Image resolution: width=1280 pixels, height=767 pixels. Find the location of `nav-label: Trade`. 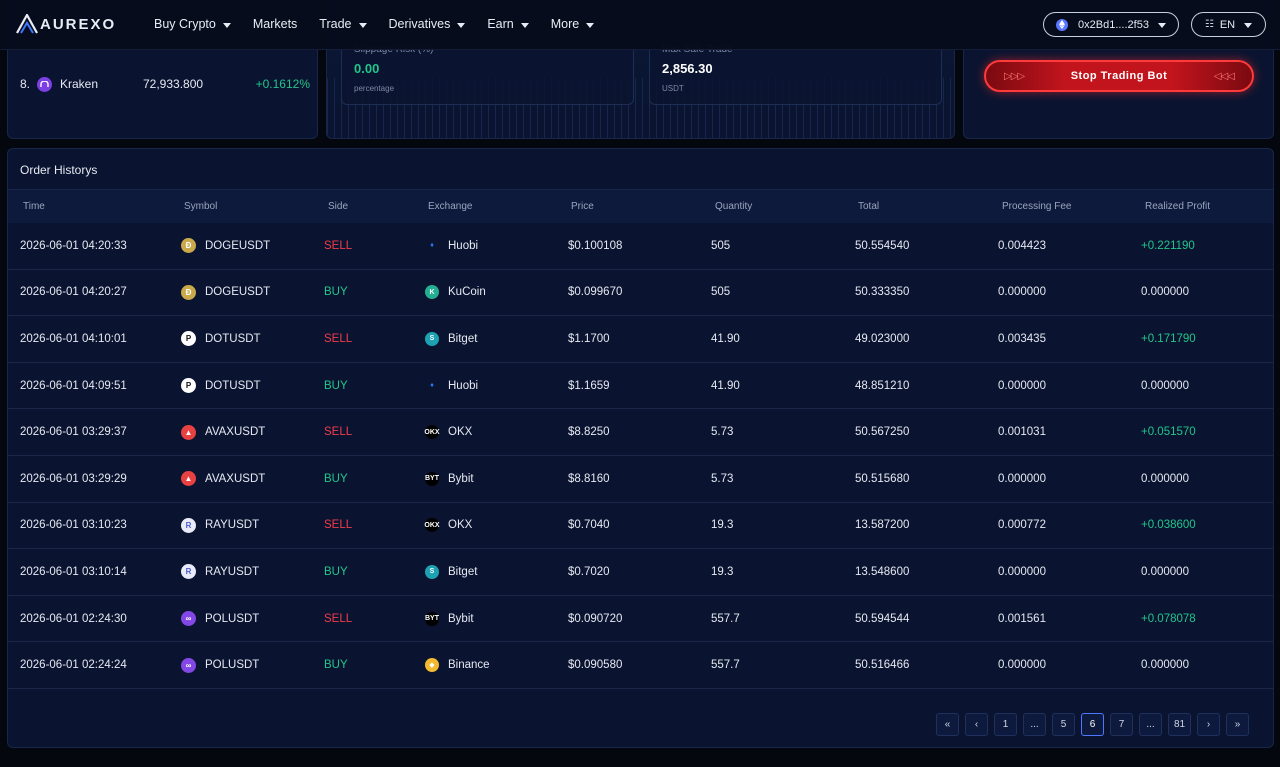

nav-label: Trade is located at coordinates (335, 24).